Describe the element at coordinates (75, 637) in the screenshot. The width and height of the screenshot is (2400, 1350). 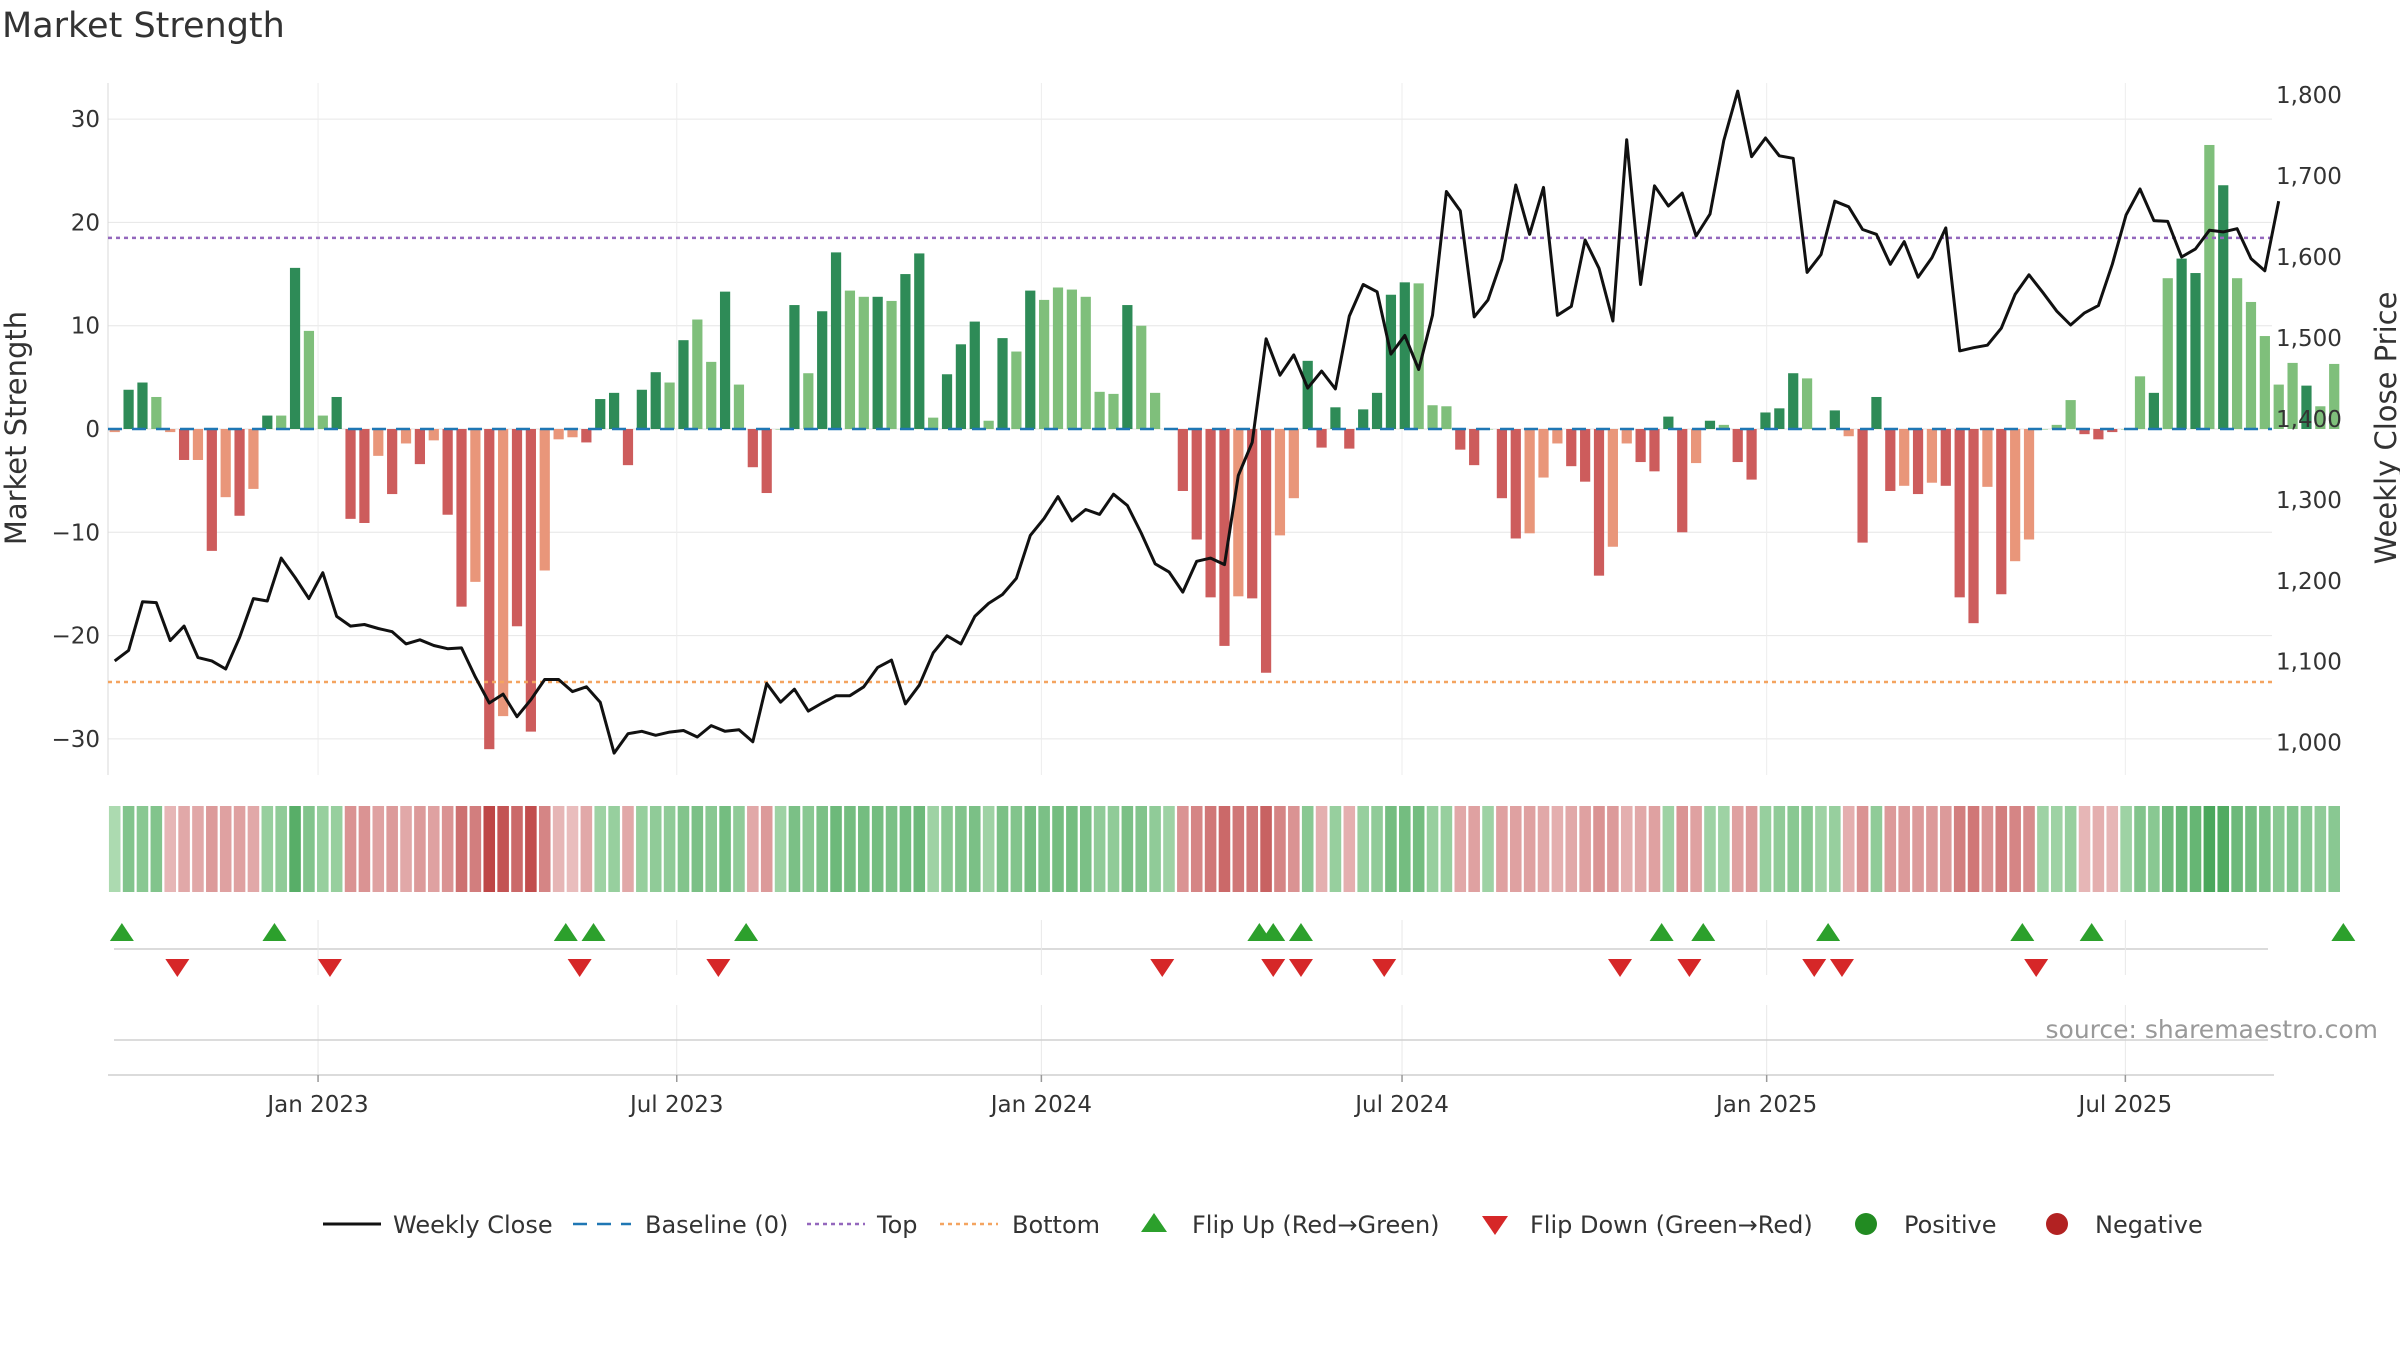
I see `left-tick-label: −20` at that location.